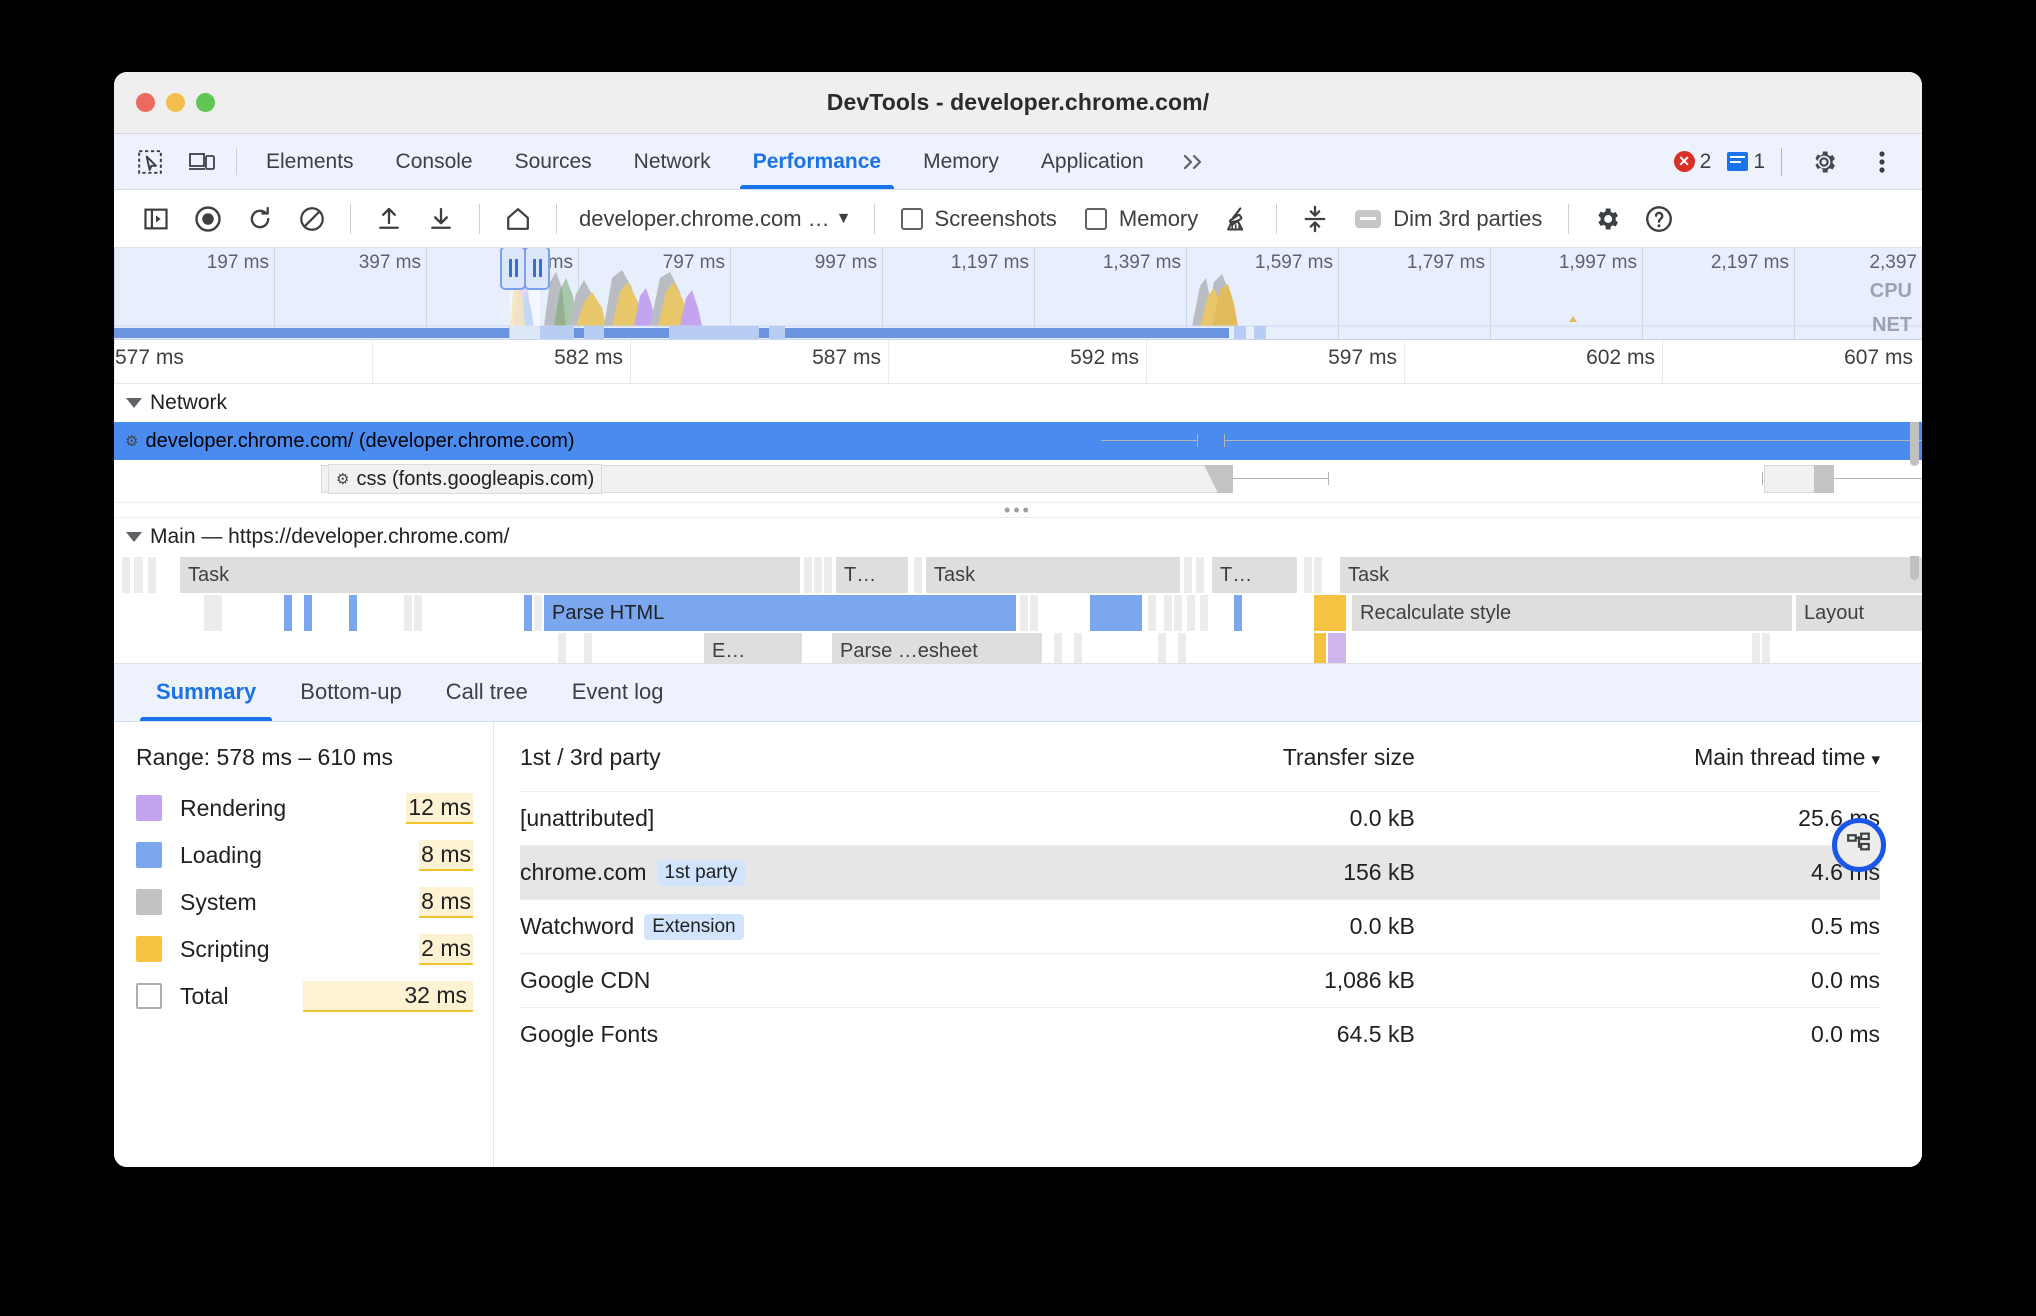 The image size is (2036, 1316). What do you see at coordinates (446, 949) in the screenshot?
I see `legend-value: 2 ms` at bounding box center [446, 949].